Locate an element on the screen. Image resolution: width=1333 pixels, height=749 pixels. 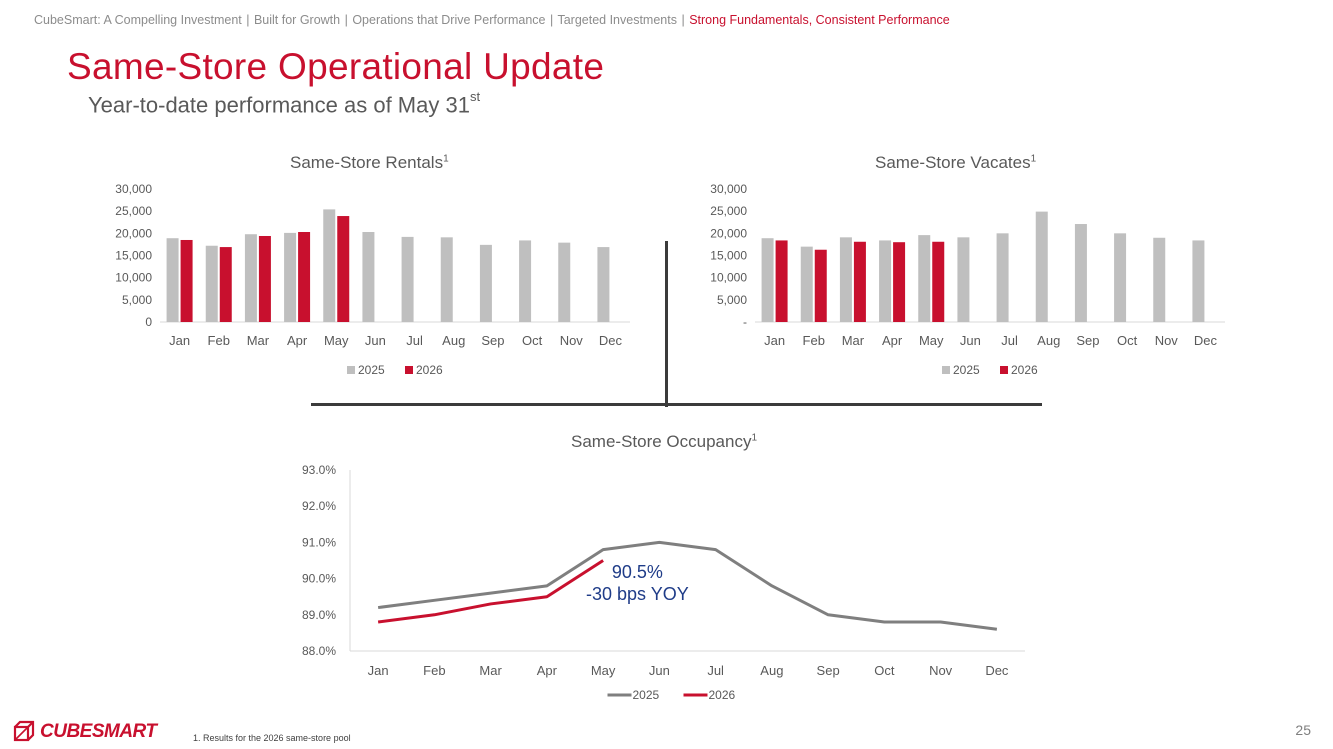
footnote: 1. Results for the 2026 same-store pool is located at coordinates (272, 738).